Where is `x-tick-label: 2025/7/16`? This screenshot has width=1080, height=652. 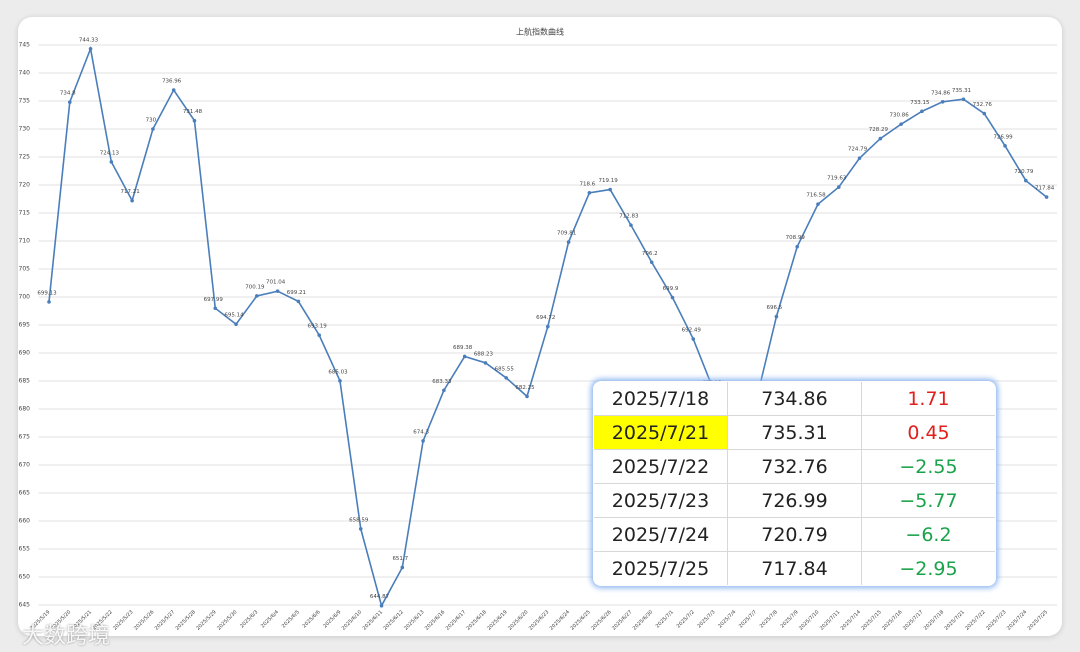
x-tick-label: 2025/7/16 is located at coordinates (892, 620).